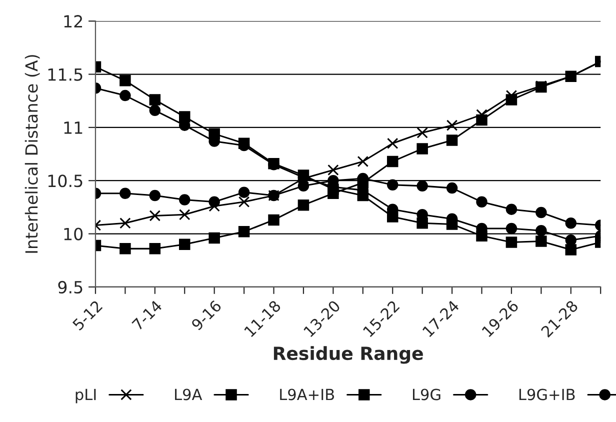  Describe the element at coordinates (73, 21) in the screenshot. I see `y-tick-label: 12` at that location.